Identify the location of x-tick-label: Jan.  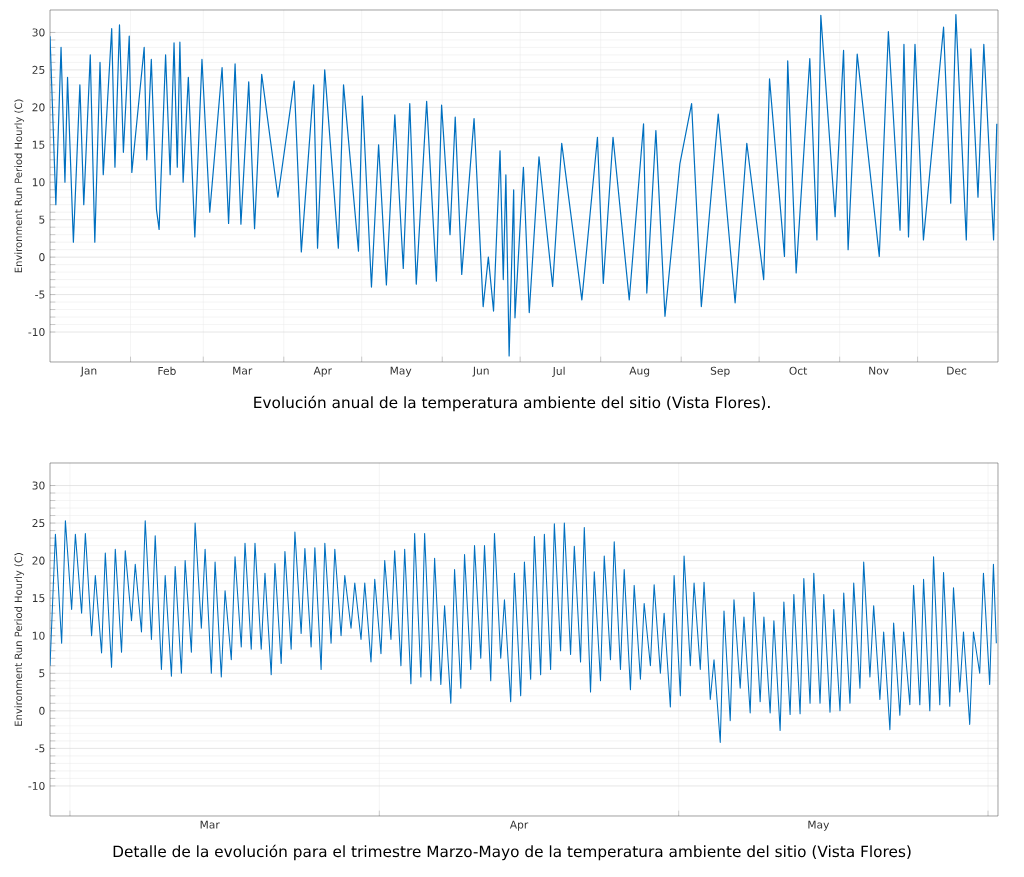
(88, 371).